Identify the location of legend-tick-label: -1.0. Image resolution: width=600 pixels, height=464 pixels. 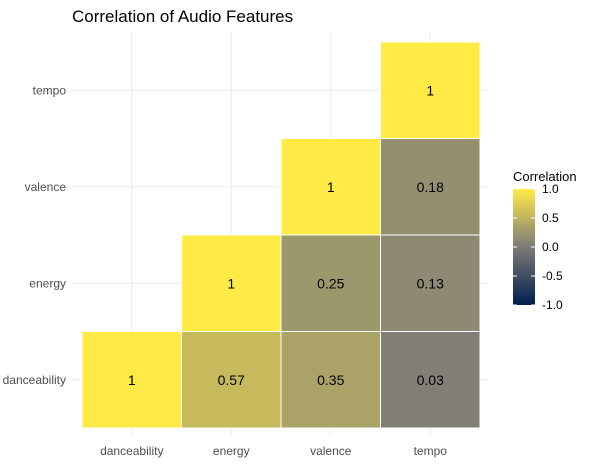
(552, 305).